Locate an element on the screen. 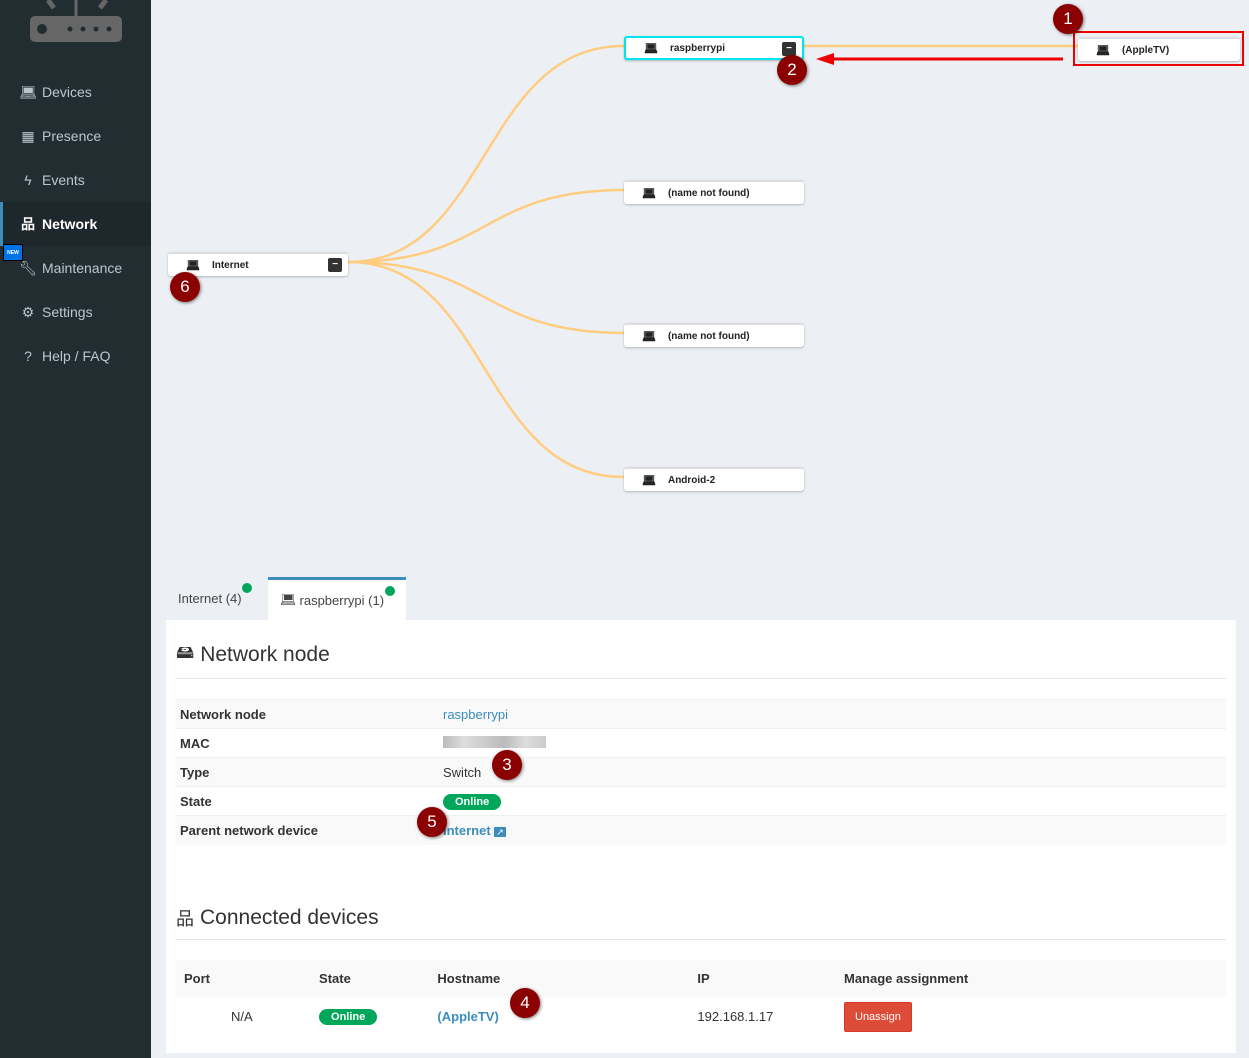 The image size is (1249, 1058). column-header: Port is located at coordinates (244, 978).